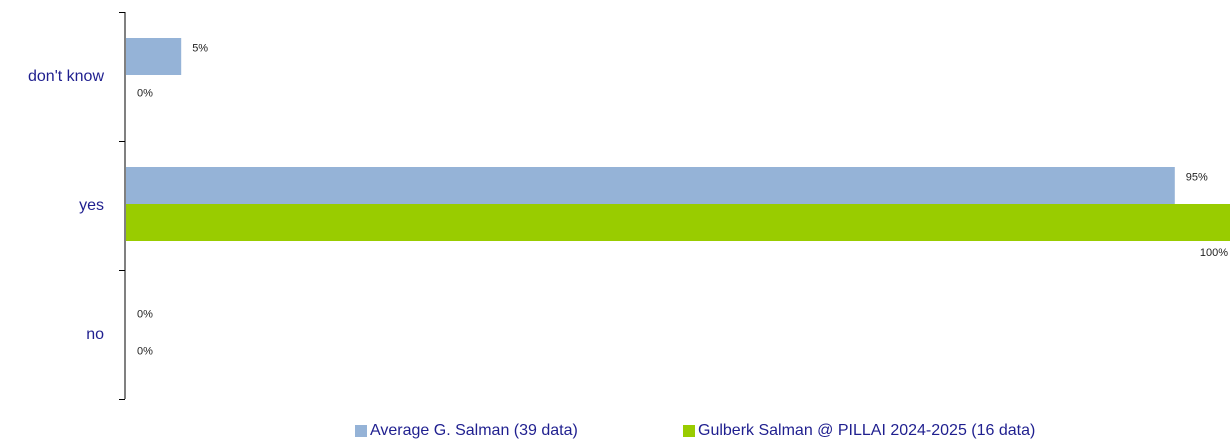 The image size is (1230, 442). I want to click on category-label: yes, so click(91, 205).